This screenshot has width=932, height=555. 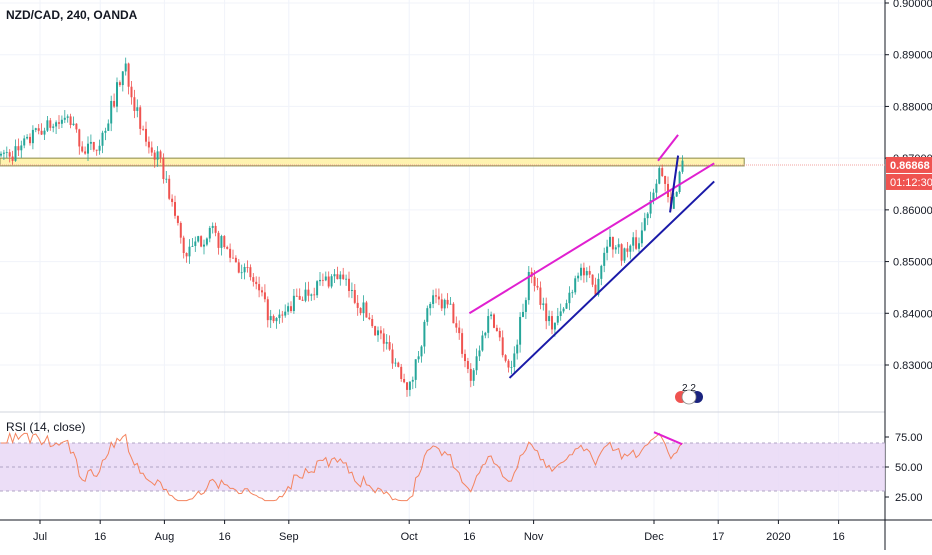 I want to click on trendline-layer, so click(x=591, y=256).